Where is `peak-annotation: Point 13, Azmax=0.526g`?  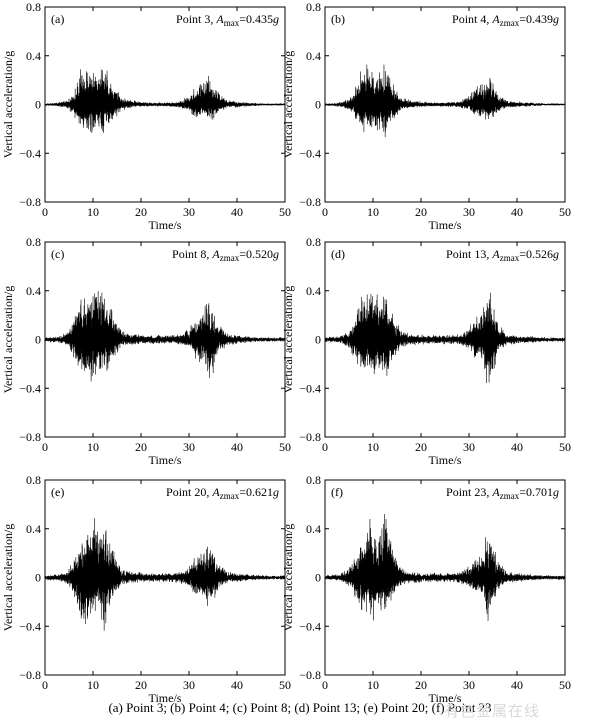 peak-annotation: Point 13, Azmax=0.526g is located at coordinates (502, 255).